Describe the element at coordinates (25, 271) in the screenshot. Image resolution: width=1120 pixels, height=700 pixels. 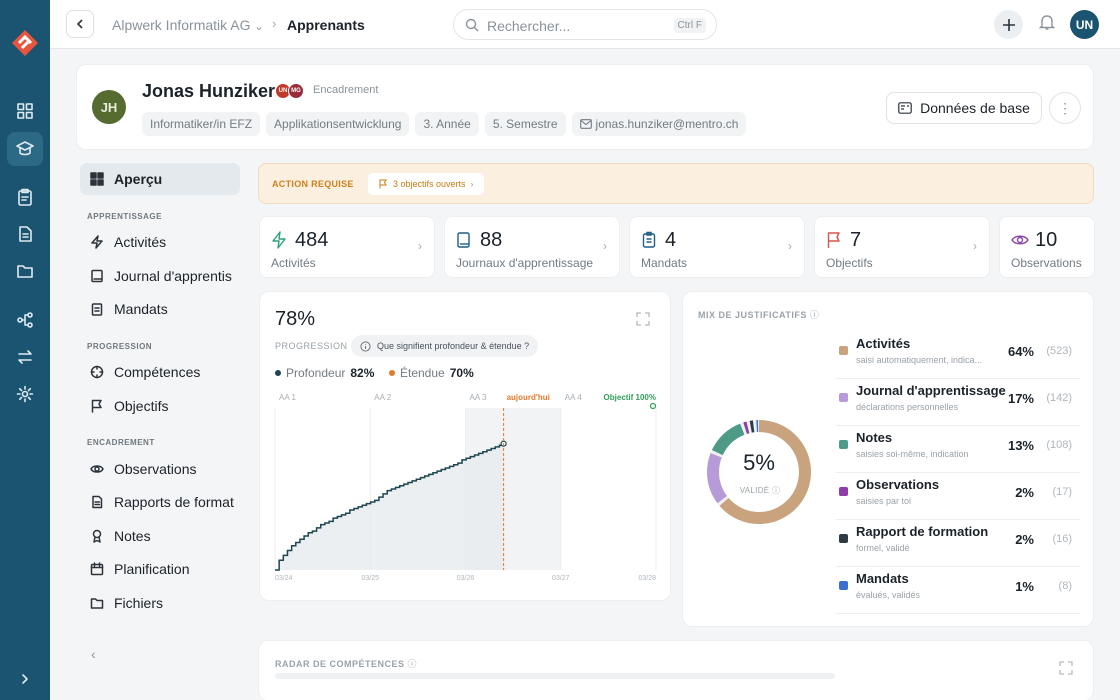
I see `folder-icon` at that location.